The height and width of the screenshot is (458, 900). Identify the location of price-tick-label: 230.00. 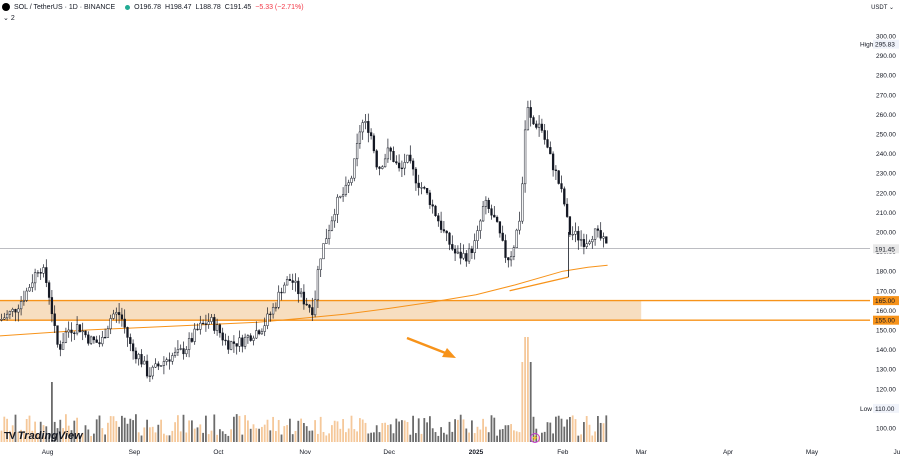
(886, 174).